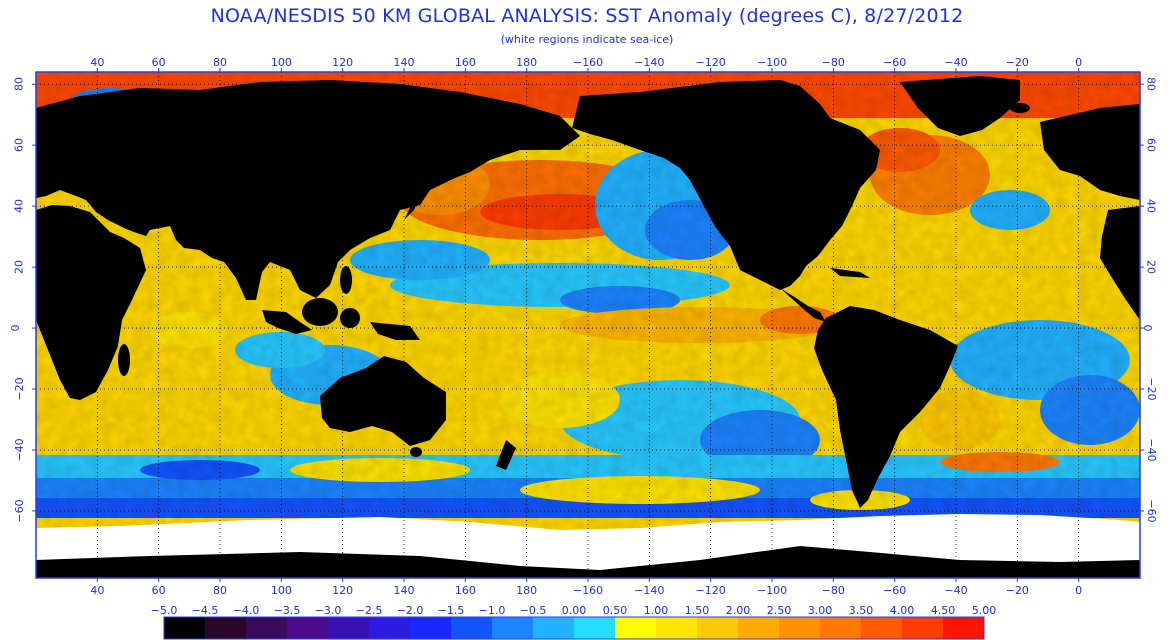 The width and height of the screenshot is (1174, 640). I want to click on colorbar-label: 1.00, so click(656, 610).